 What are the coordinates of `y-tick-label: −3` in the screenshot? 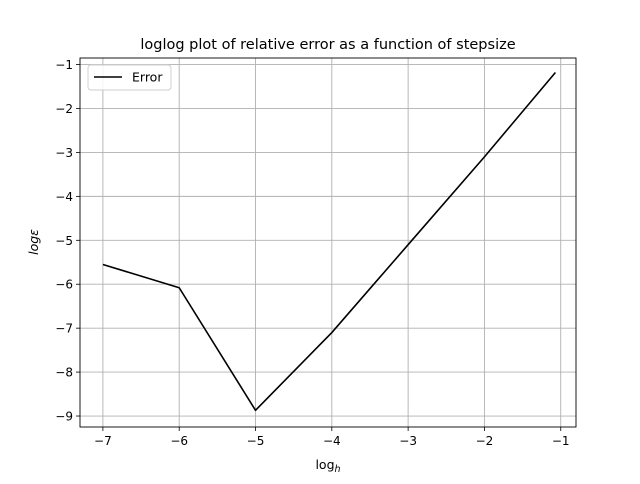 It's located at (64, 153).